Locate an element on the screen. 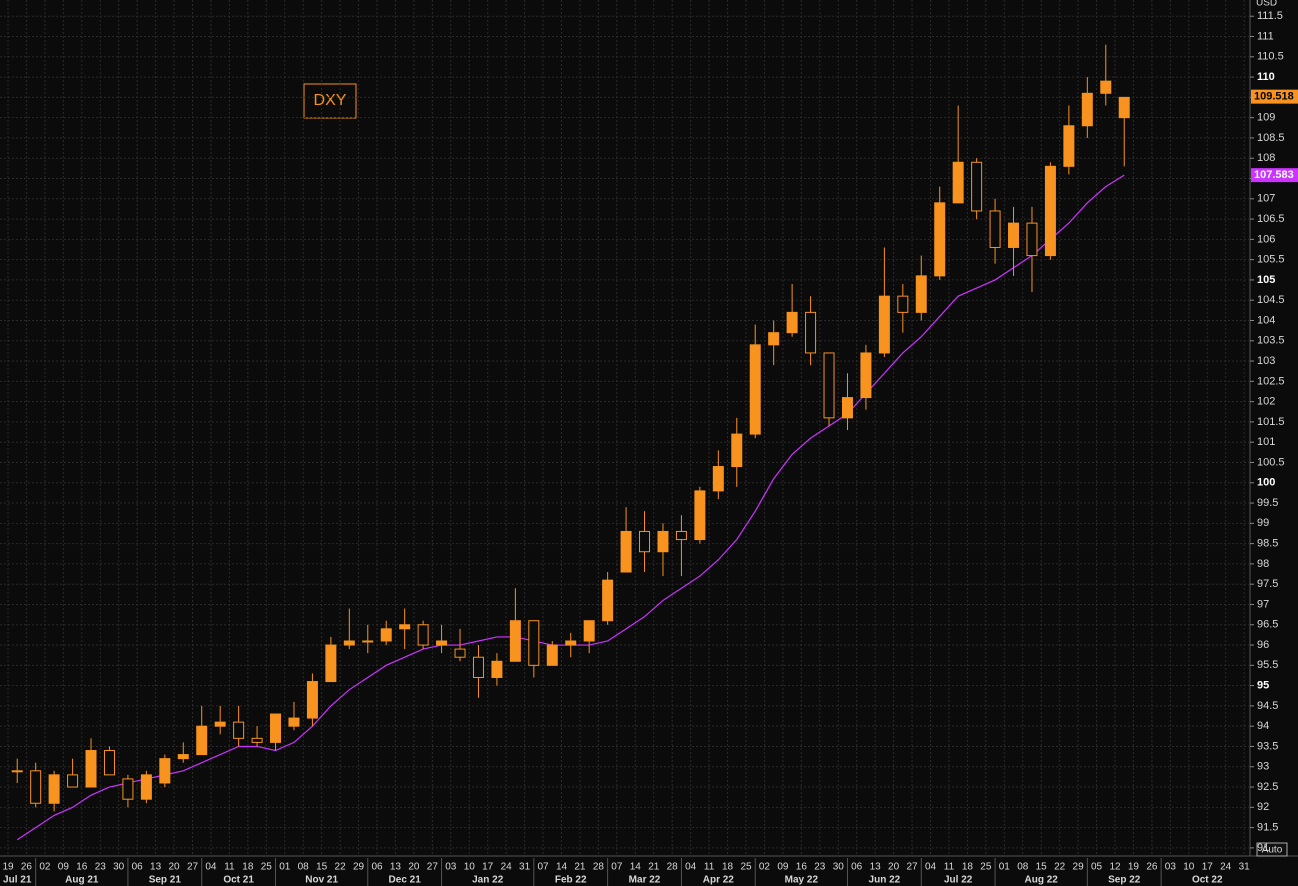  y-tick-label: 105.5 is located at coordinates (1271, 260).